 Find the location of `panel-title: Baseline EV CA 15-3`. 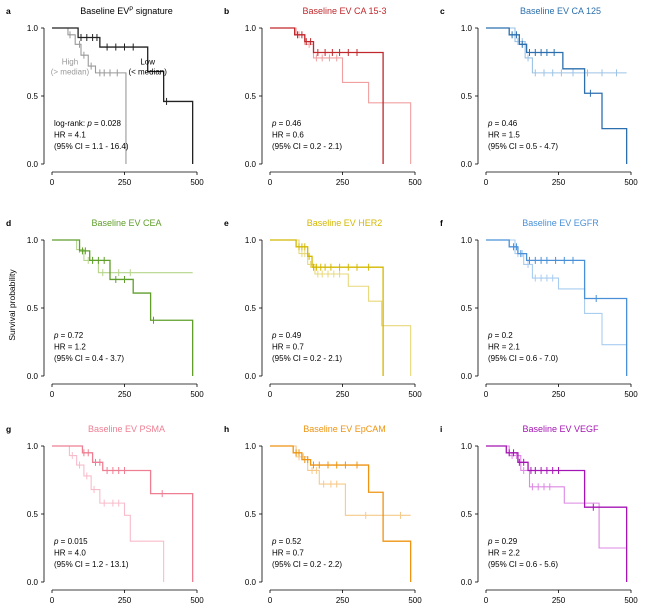

panel-title: Baseline EV CA 15-3 is located at coordinates (344, 11).